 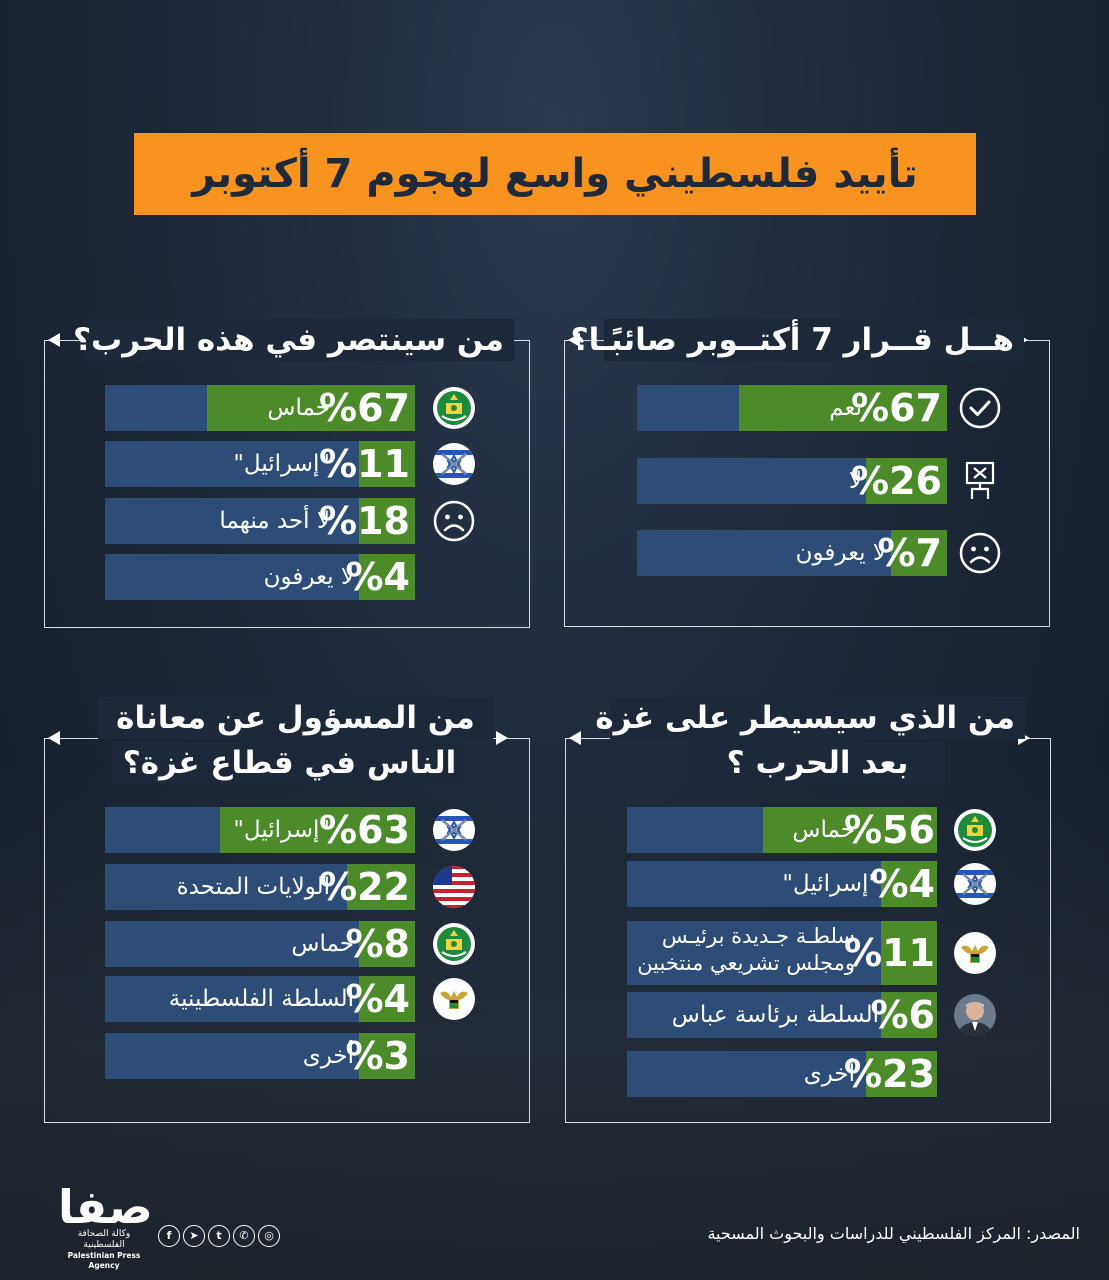 I want to click on category-label: سلطـة جـديدة برئيـس ومجلس تشريعي منتخبين, so click(x=744, y=955).